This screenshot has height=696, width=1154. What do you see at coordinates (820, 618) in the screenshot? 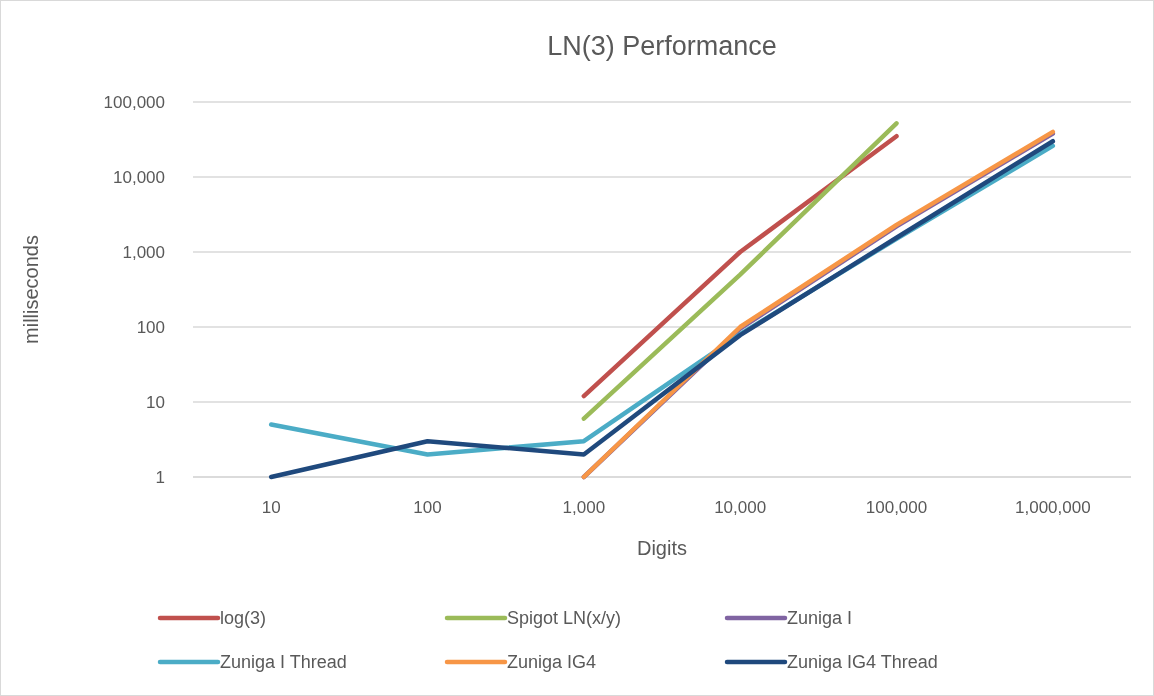
I see `legend-label: Zuniga I` at bounding box center [820, 618].